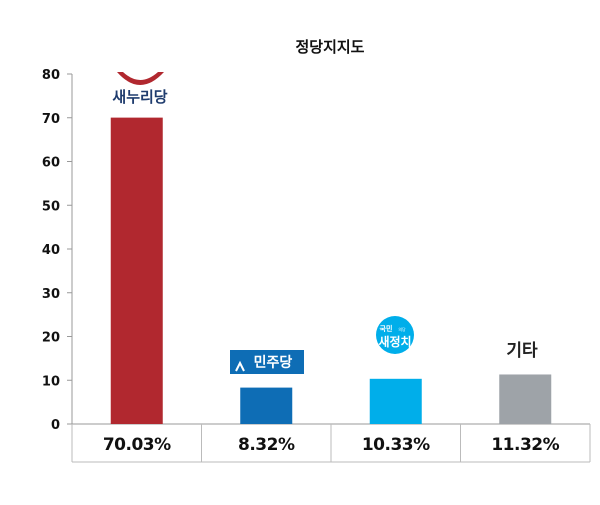 This screenshot has width=600, height=505. Describe the element at coordinates (402, 329) in the screenshot. I see `kookmin-logo-tiny-text: 의당` at that location.